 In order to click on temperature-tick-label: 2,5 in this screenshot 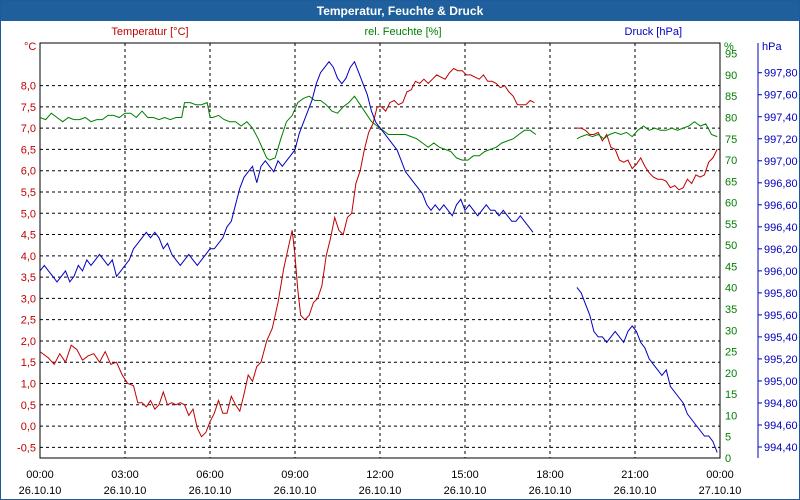, I will do `click(28, 321)`.